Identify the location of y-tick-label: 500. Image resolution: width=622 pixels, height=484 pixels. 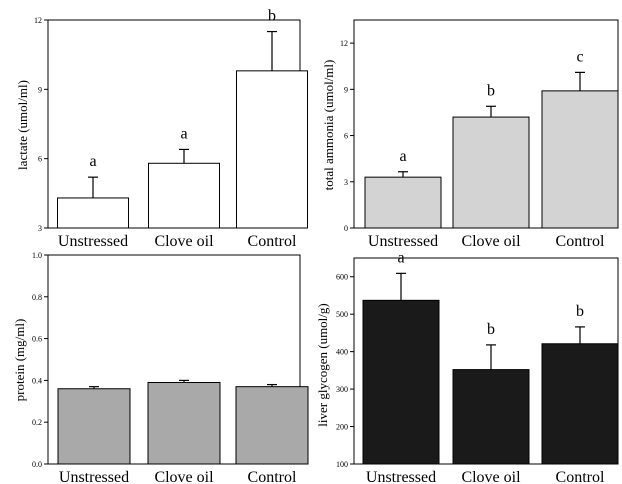
(342, 314).